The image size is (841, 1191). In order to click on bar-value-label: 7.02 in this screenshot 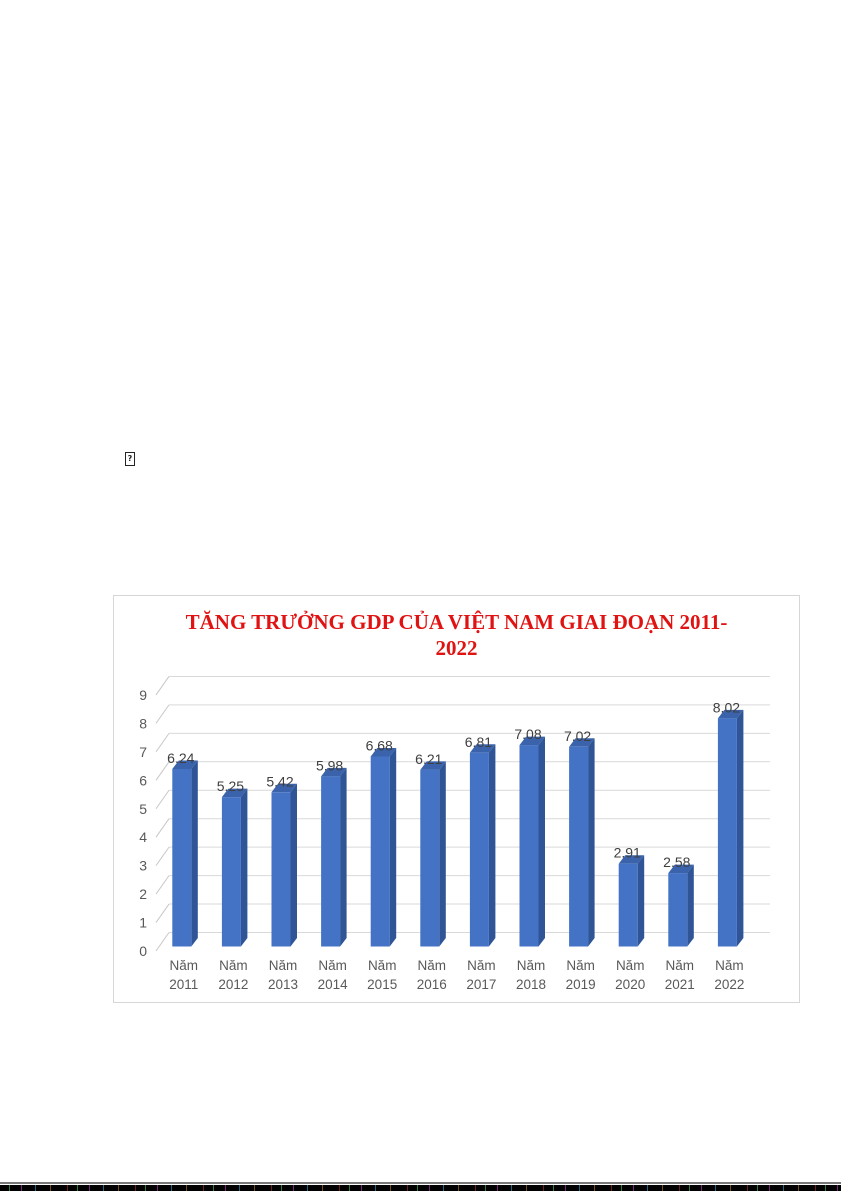, I will do `click(577, 736)`.